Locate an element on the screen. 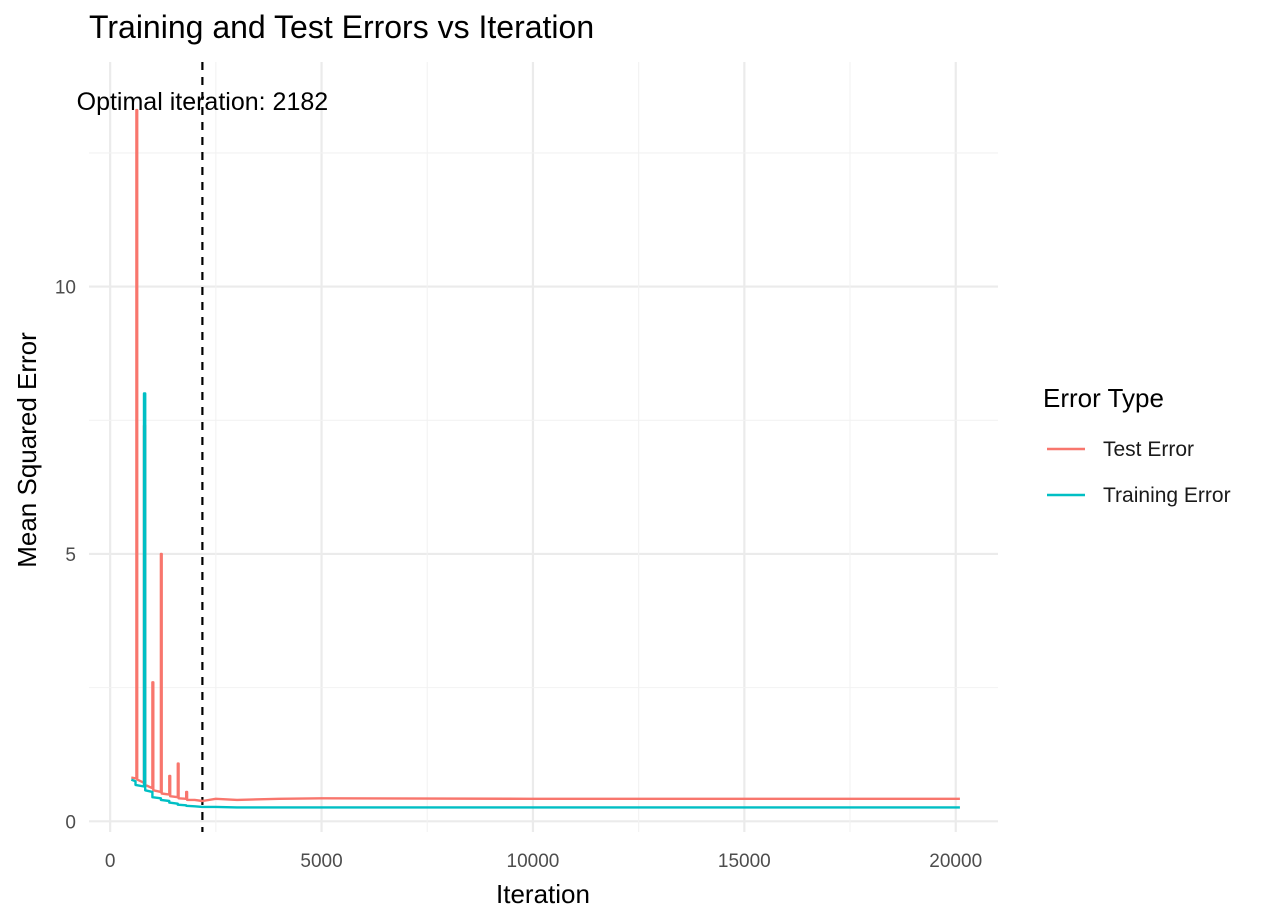 Image resolution: width=1276 pixels, height=922 pixels. y-tick-label: 0 is located at coordinates (70, 822).